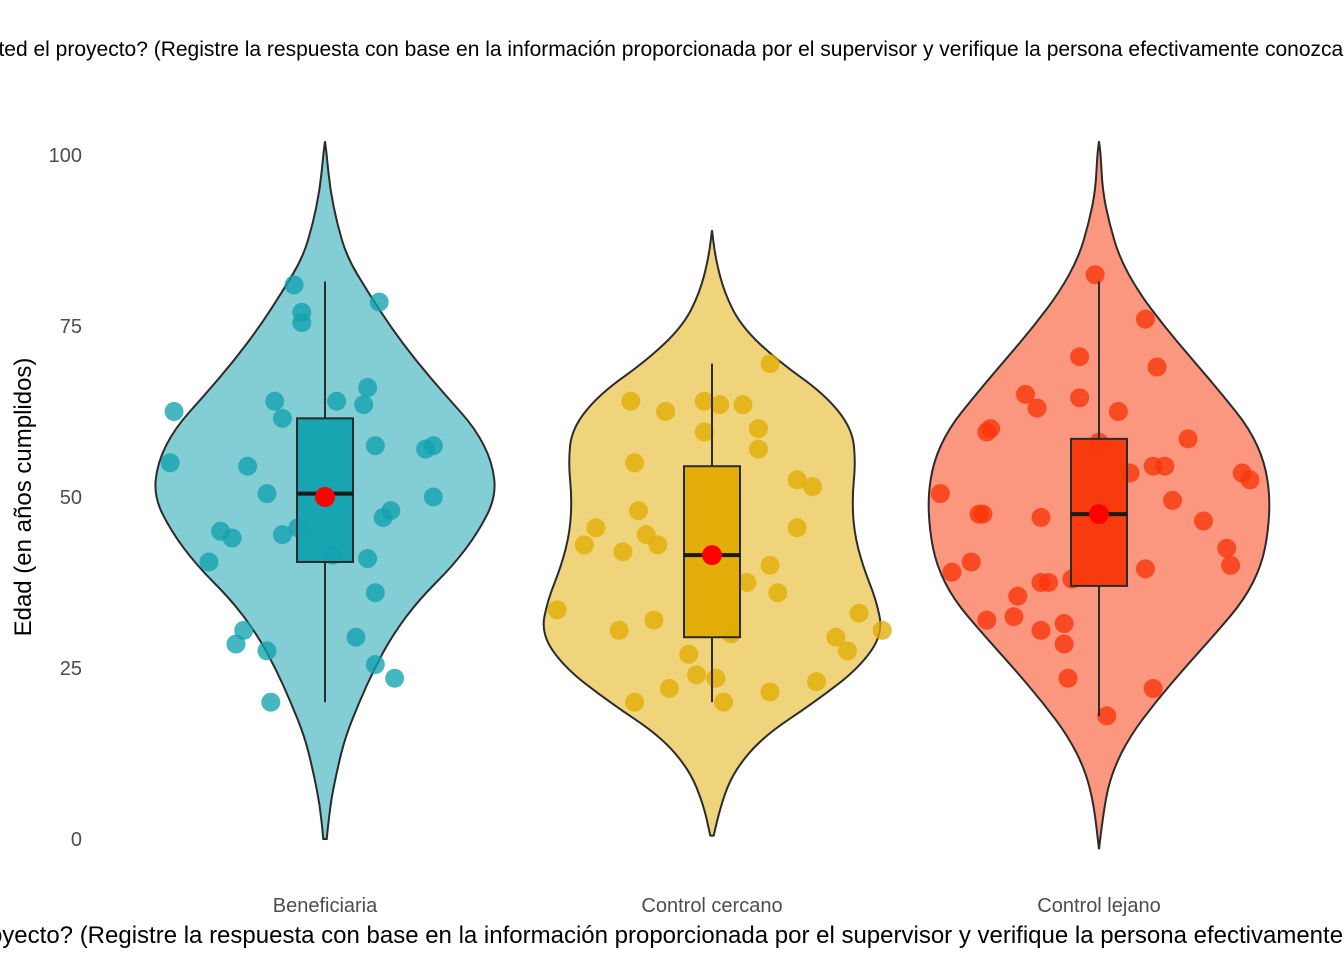  I want to click on y-axis-ticks: 0 25 50 75 100, so click(65, 498).